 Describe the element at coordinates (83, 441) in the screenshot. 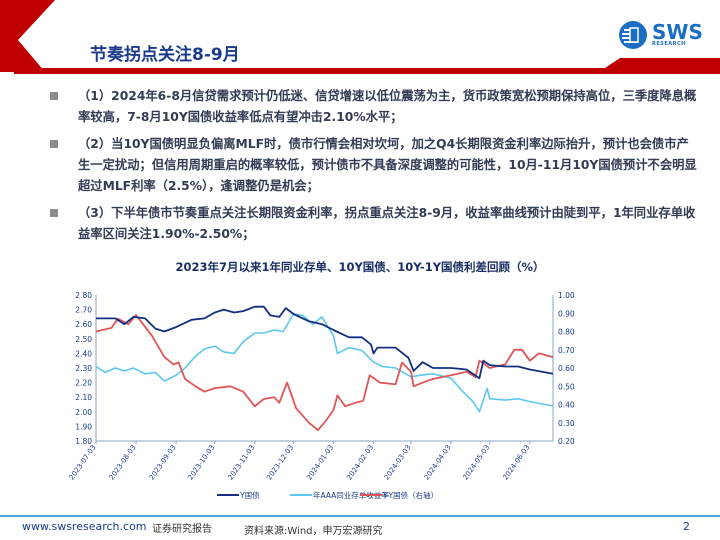

I see `y-tick-label: 1.80` at that location.